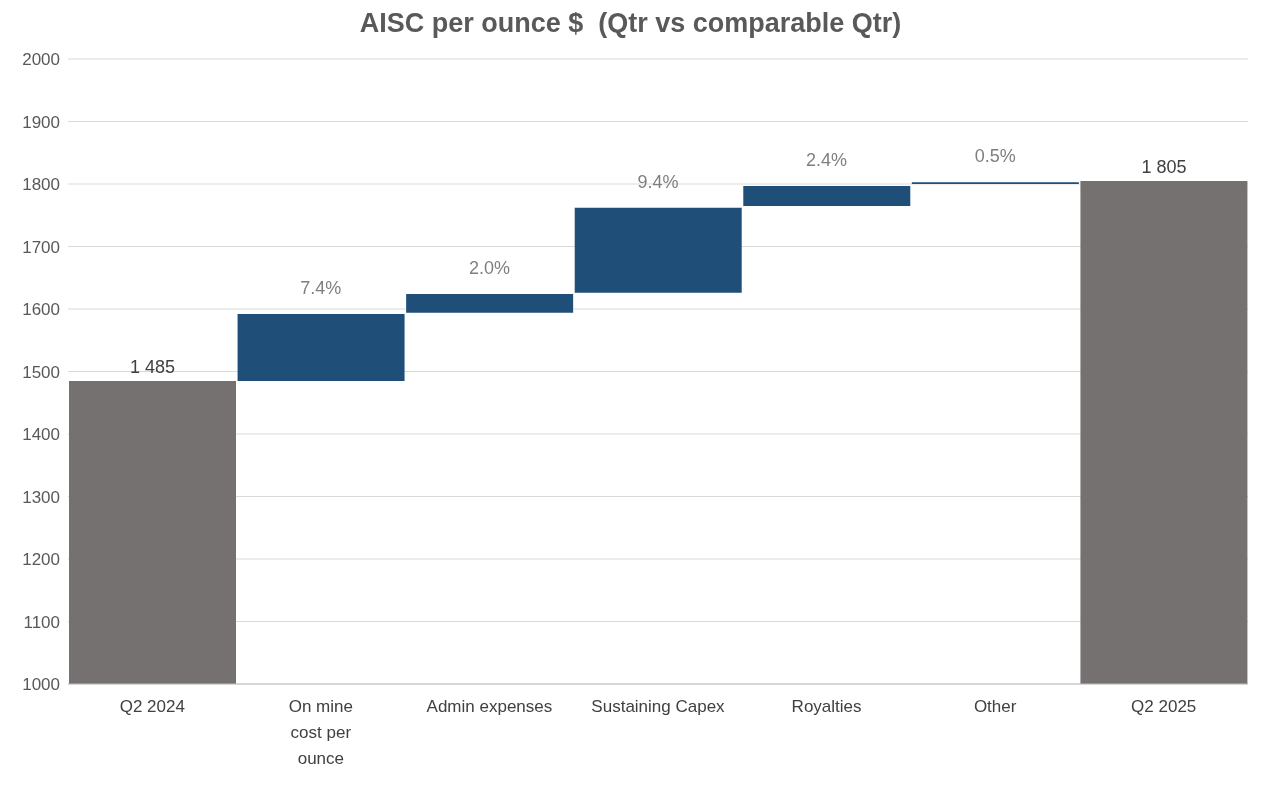 Image resolution: width=1261 pixels, height=805 pixels. What do you see at coordinates (1164, 166) in the screenshot?
I see `data-label: 1 805` at bounding box center [1164, 166].